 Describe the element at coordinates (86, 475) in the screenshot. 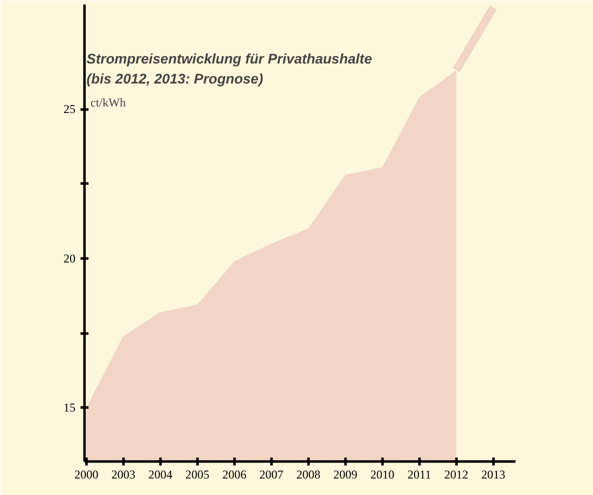

I see `x-tick-label: 2000` at that location.